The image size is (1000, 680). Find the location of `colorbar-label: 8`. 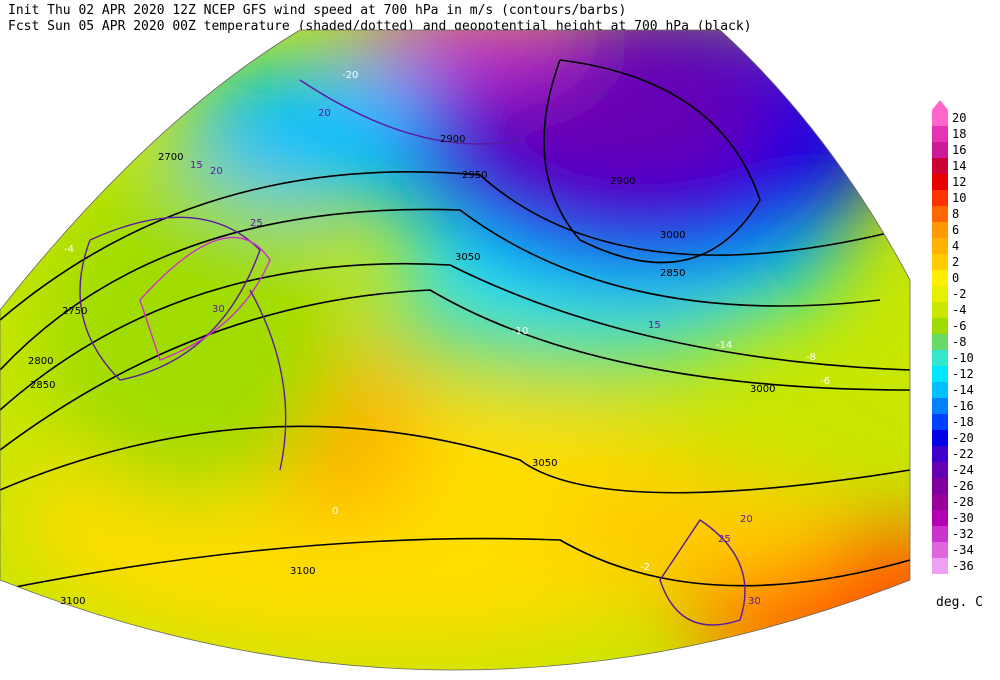

colorbar-label: 8 is located at coordinates (955, 214).